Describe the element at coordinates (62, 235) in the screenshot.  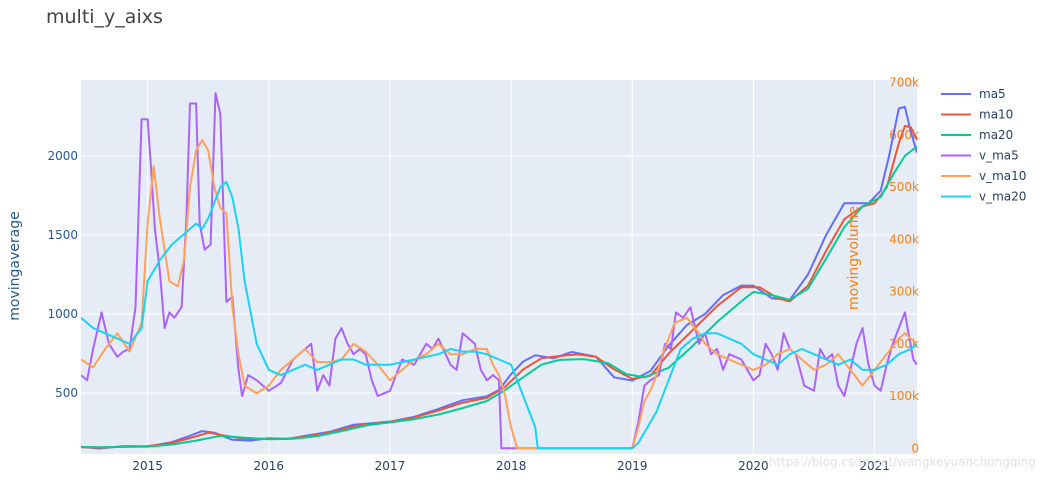
I see `y-tick-label: 1500` at that location.